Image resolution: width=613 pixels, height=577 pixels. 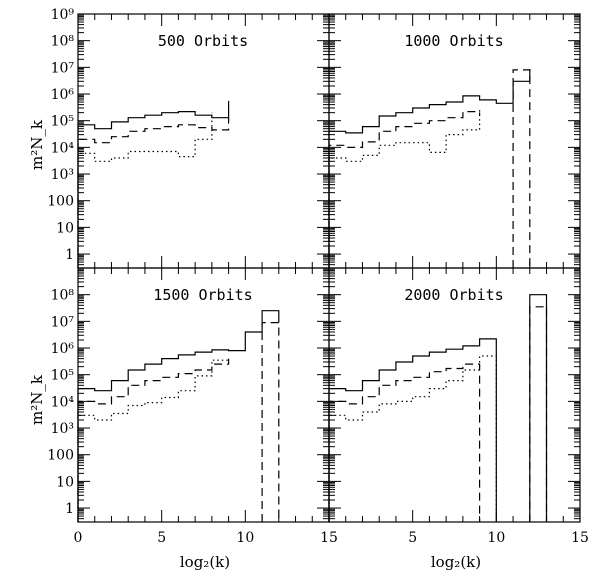 I want to click on panel-3-xtick-label: 5, so click(x=161, y=538).